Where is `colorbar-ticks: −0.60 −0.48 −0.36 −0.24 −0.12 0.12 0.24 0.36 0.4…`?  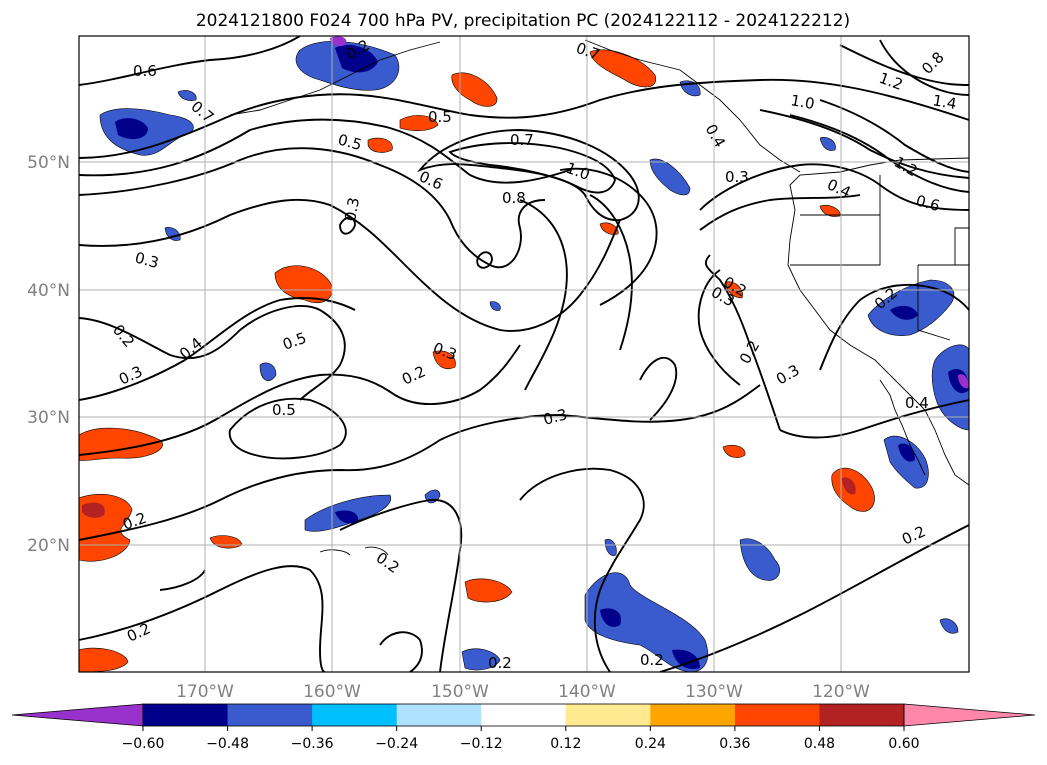 colorbar-ticks: −0.60 −0.48 −0.36 −0.24 −0.12 0.12 0.24 0.36 0.4… is located at coordinates (521, 739).